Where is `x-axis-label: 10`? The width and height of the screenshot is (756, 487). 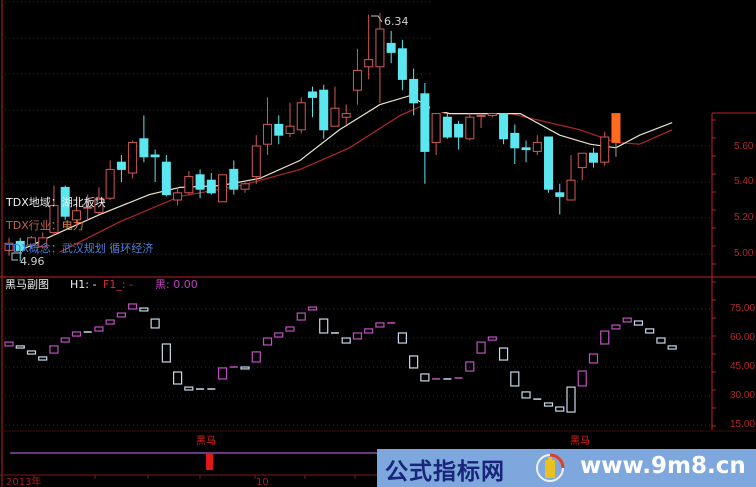 x-axis-label: 10 is located at coordinates (262, 482).